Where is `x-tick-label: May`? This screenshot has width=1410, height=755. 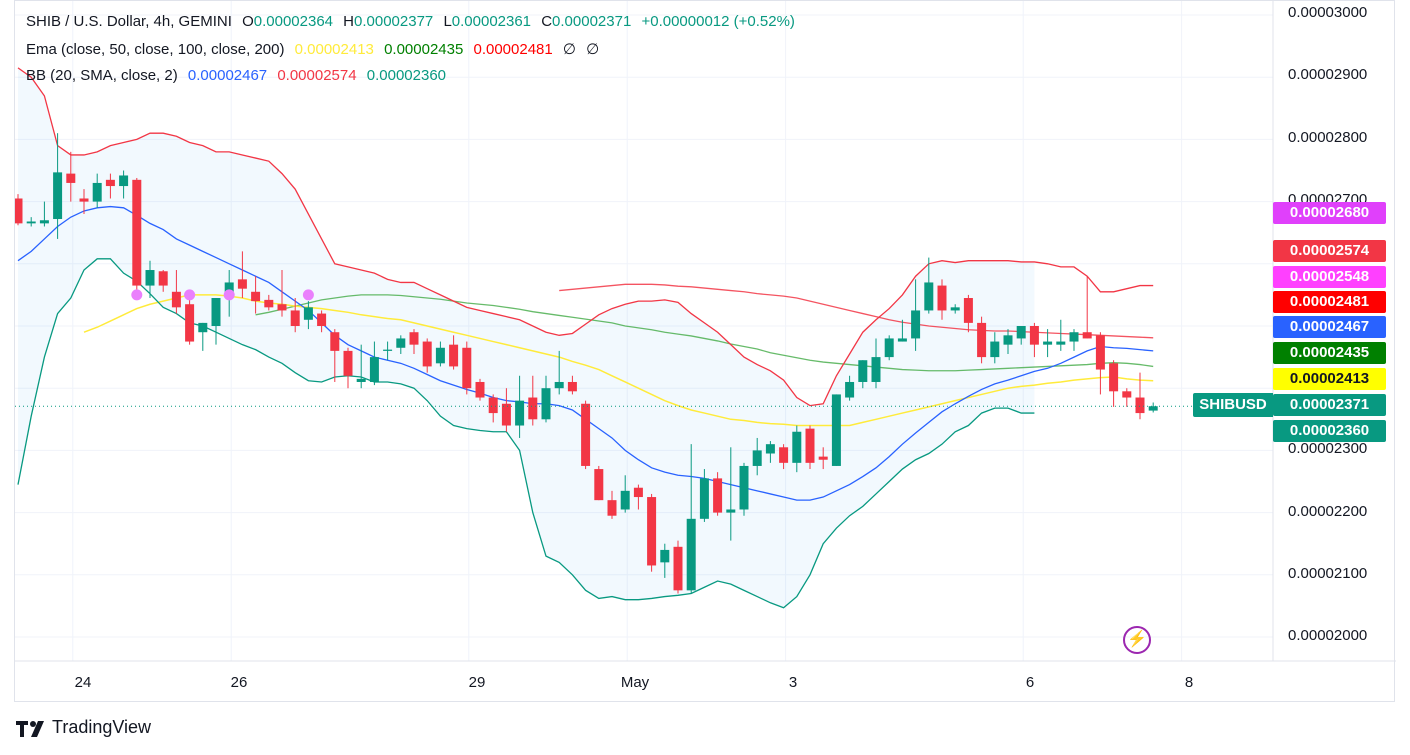
x-tick-label: May is located at coordinates (635, 682).